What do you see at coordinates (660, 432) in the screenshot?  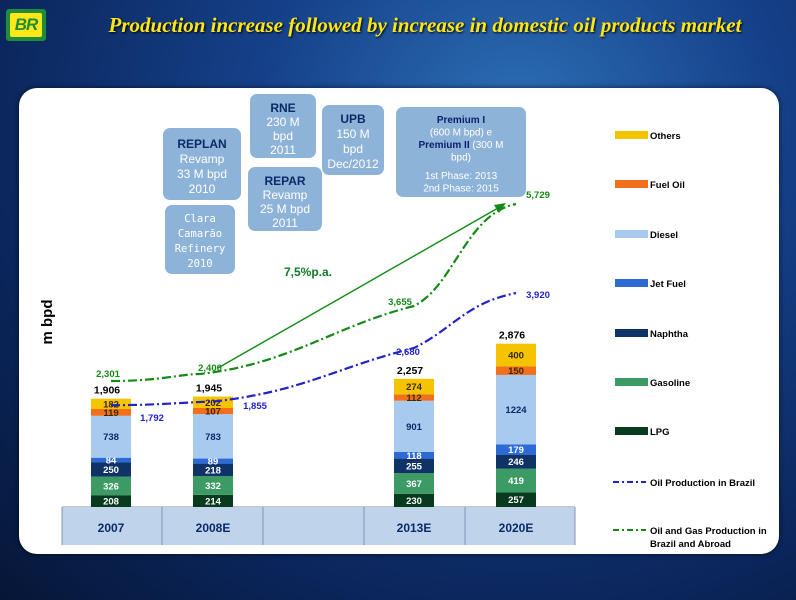 I see `legend-label: LPG` at bounding box center [660, 432].